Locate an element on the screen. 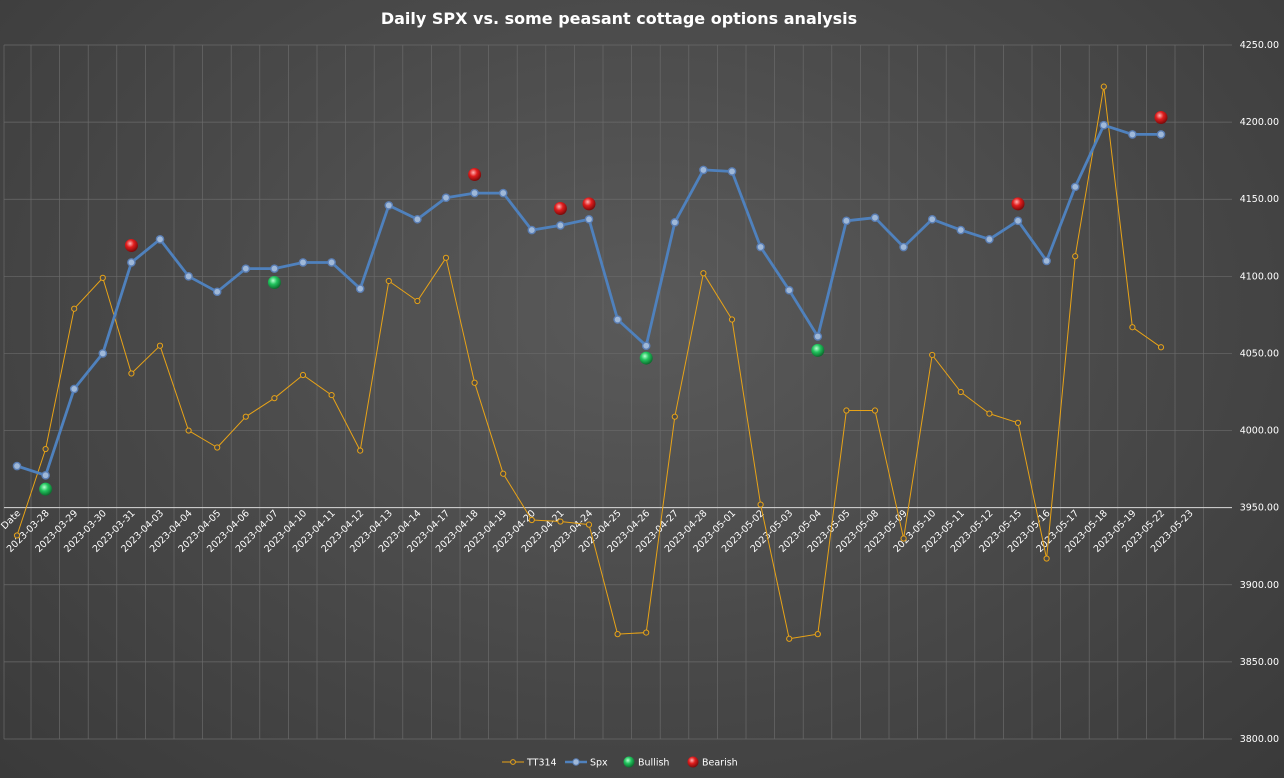 Image resolution: width=1284 pixels, height=778 pixels. legend-item-bullish: Bullish is located at coordinates (646, 762).